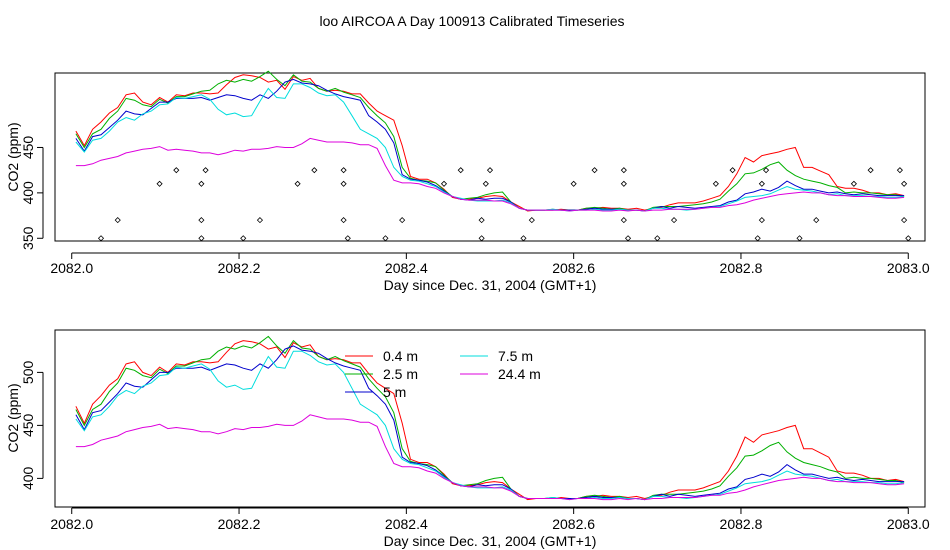  I want to click on legend-label: 2.5 m, so click(400, 374).